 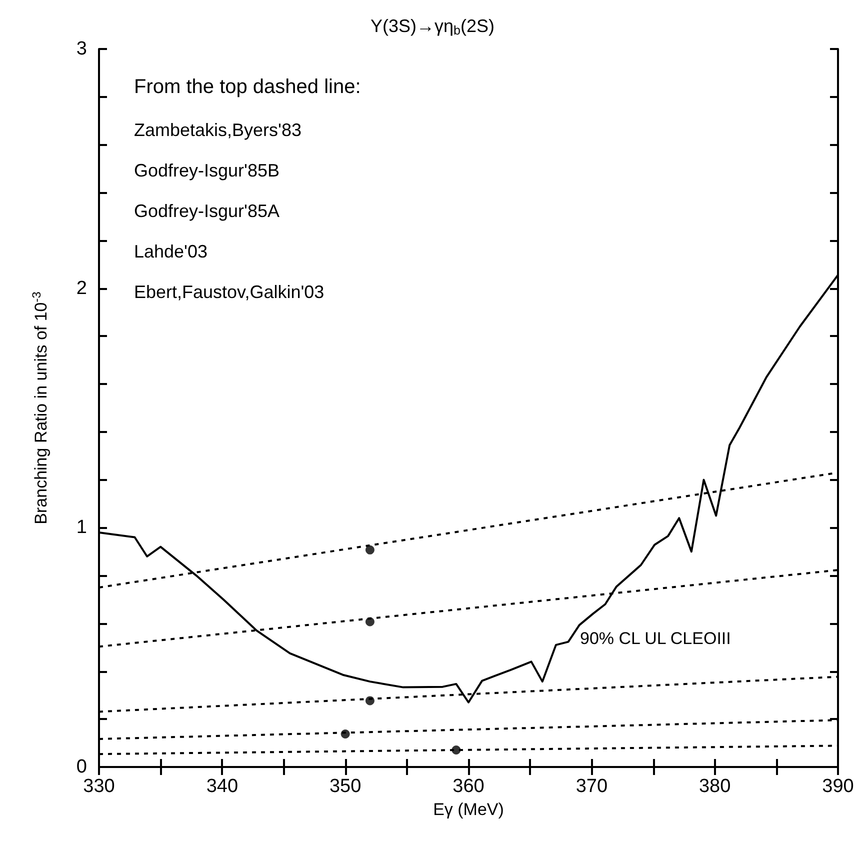 I want to click on x-tick-label: 360, so click(x=468, y=786).